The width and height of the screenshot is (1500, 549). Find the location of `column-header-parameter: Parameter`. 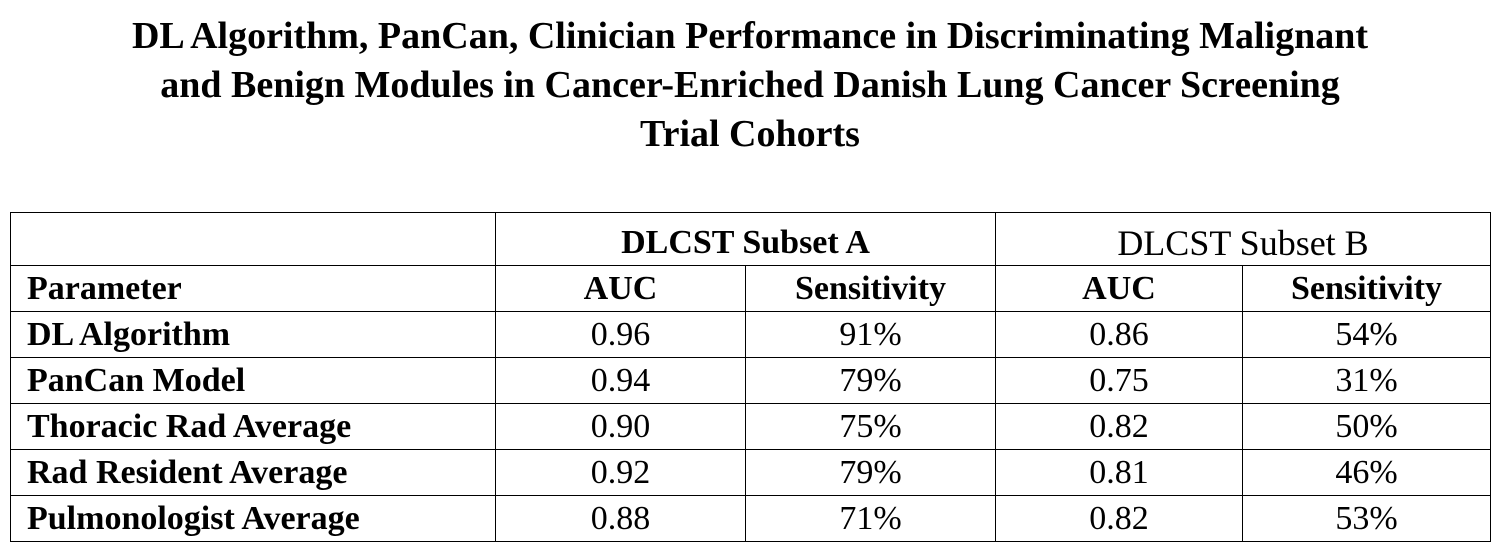

column-header-parameter: Parameter is located at coordinates (253, 288).